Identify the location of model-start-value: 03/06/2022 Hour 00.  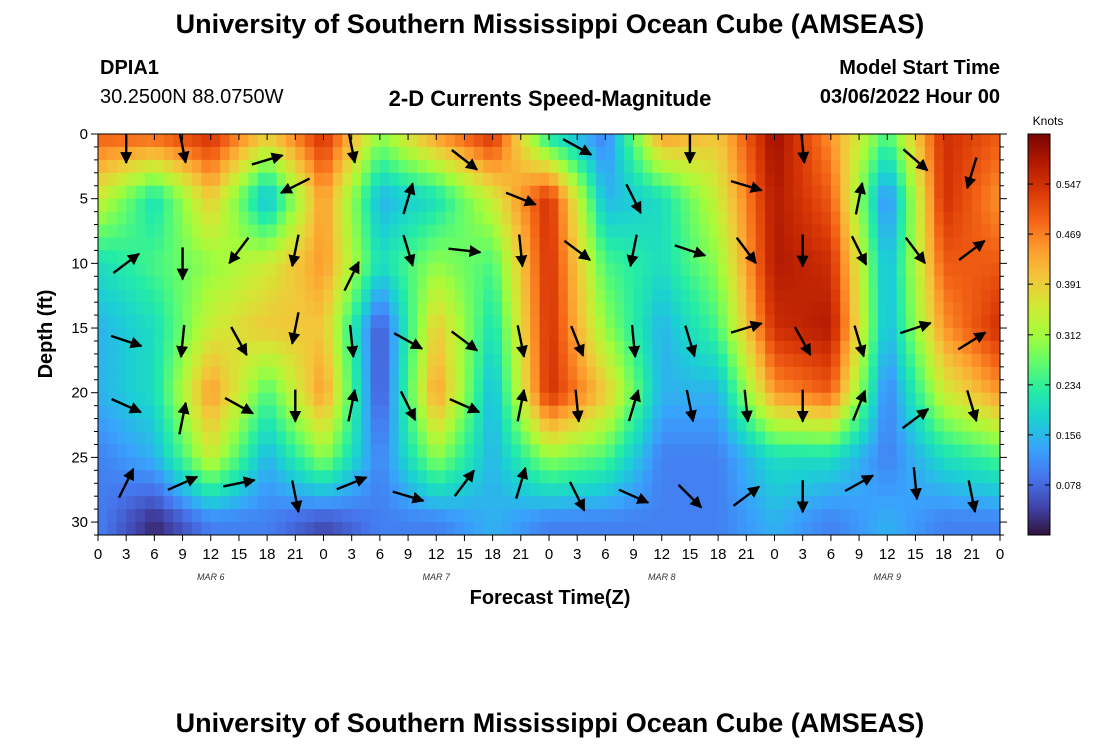
(909, 97).